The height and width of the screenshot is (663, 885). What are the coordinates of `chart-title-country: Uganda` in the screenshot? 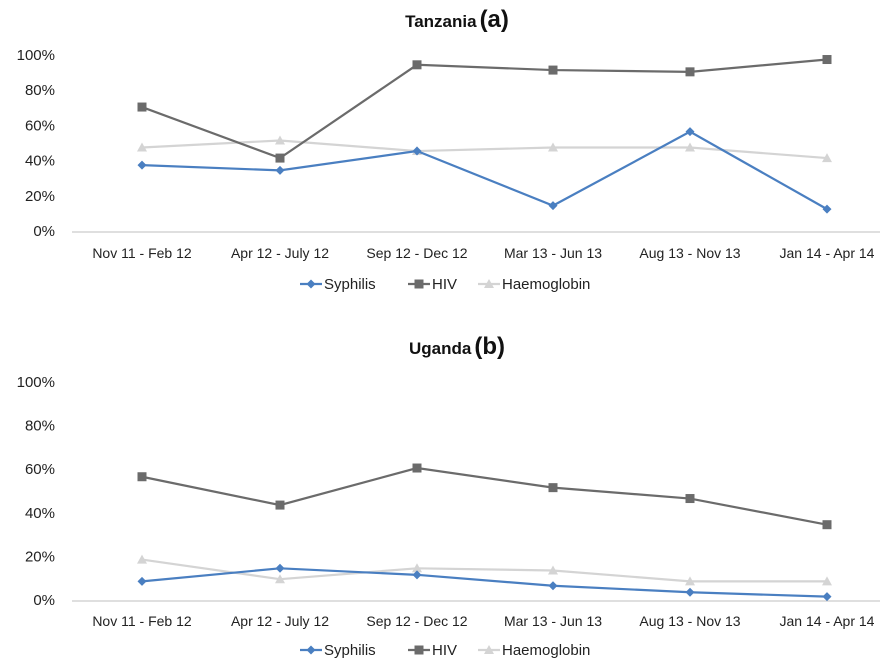 It's located at (440, 348).